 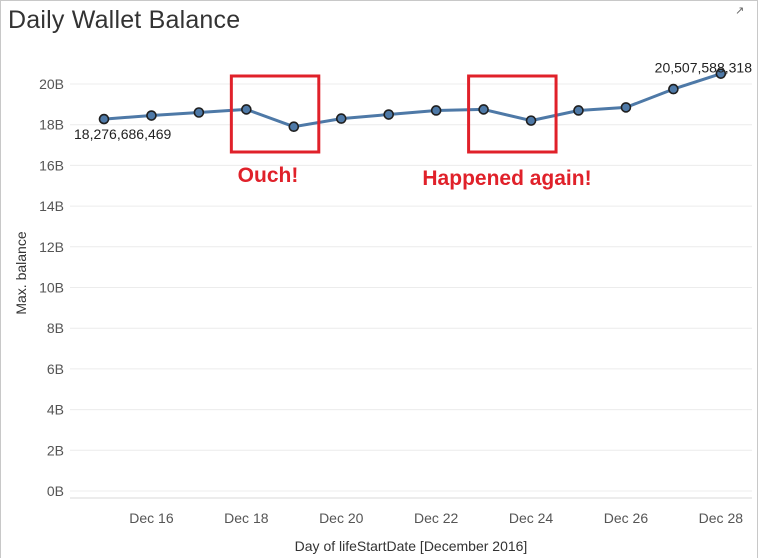 What do you see at coordinates (151, 518) in the screenshot?
I see `x-tick-label: Dec 16` at bounding box center [151, 518].